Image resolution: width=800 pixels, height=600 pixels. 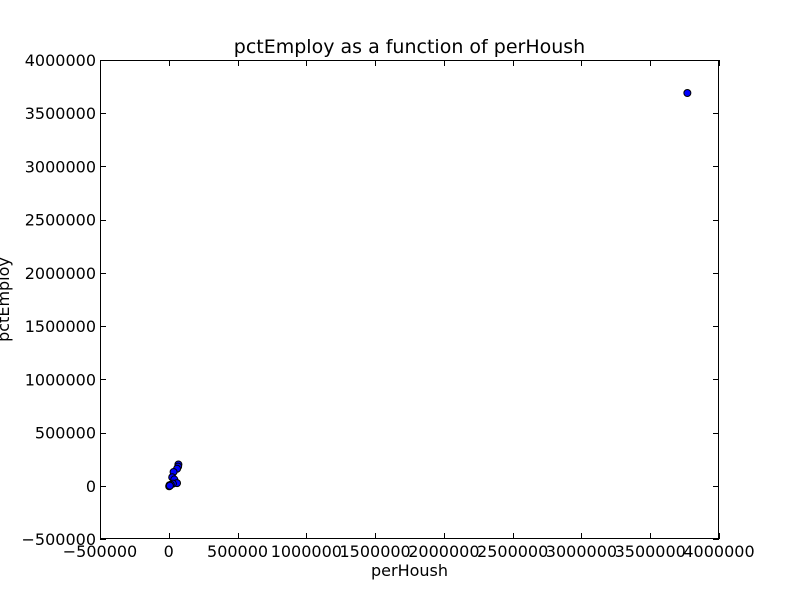 I want to click on x-tick-label: 3000000, so click(x=581, y=551).